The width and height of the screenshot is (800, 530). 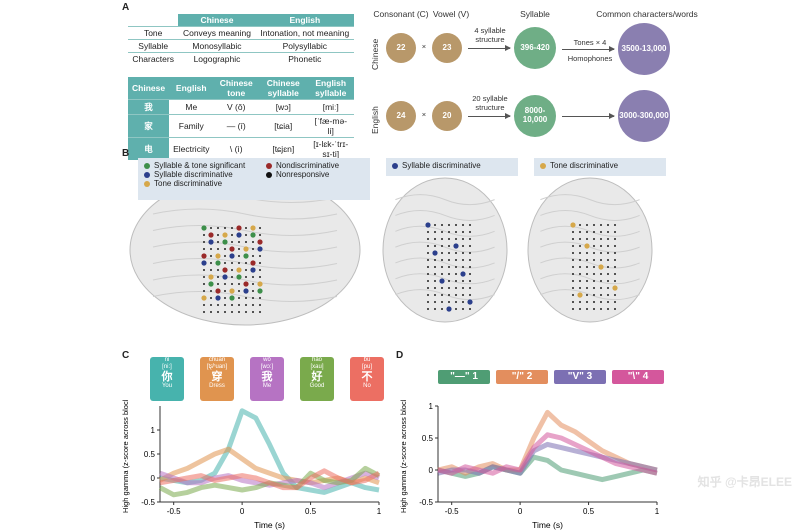 What do you see at coordinates (490, 103) in the screenshot?
I see `english-structure-label: 20 syllable structure` at bounding box center [490, 103].